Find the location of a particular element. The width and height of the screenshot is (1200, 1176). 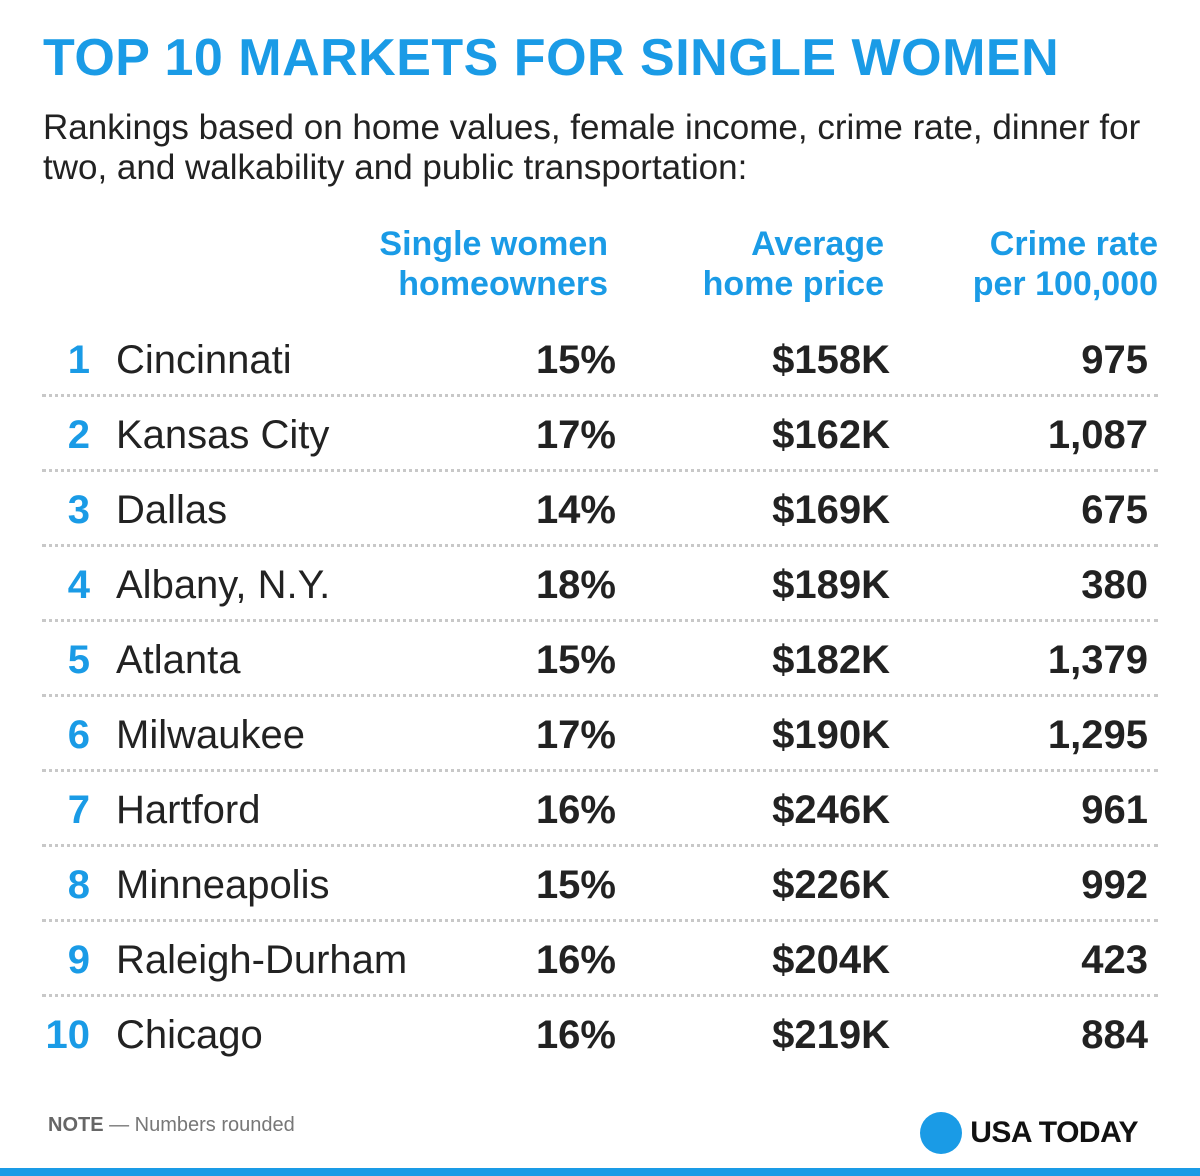

column-header-line: Single women is located at coordinates (493, 244).